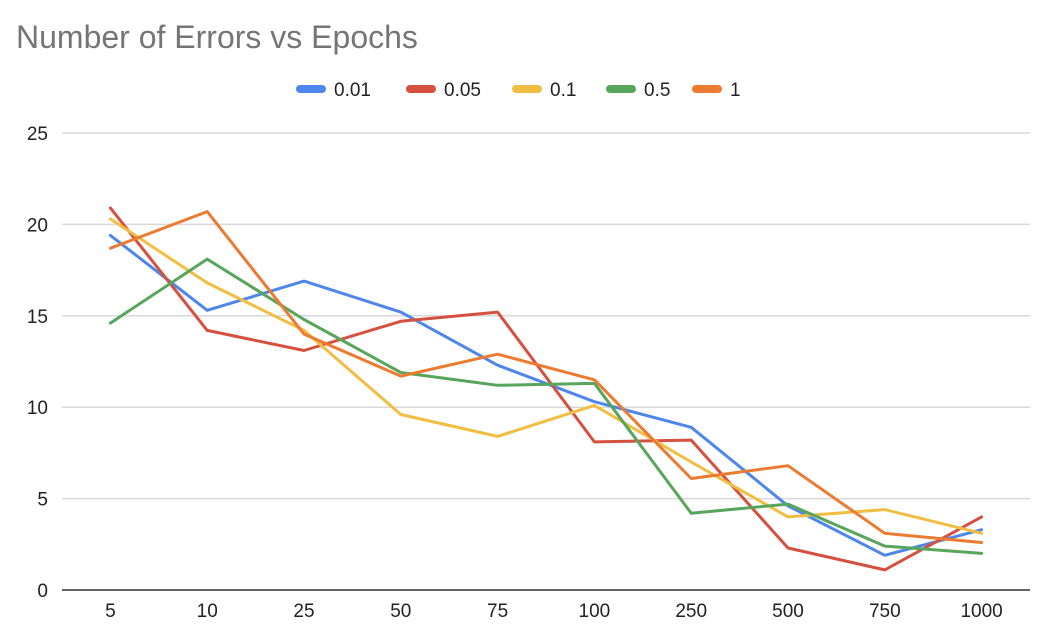  What do you see at coordinates (735, 90) in the screenshot?
I see `legend-label: 1` at bounding box center [735, 90].